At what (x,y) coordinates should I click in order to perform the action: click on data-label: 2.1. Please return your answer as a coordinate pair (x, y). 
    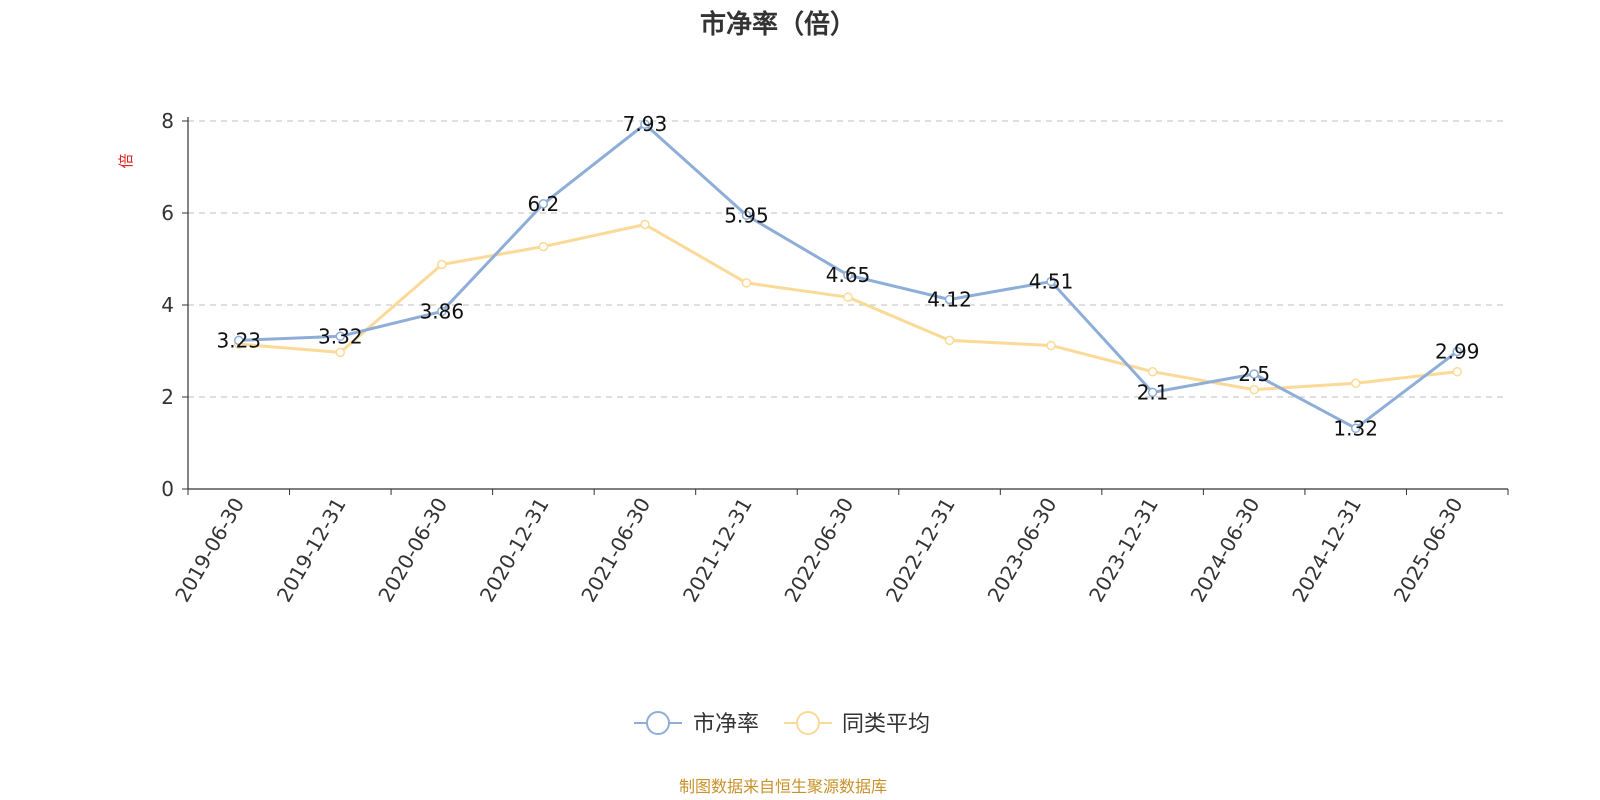
    Looking at the image, I should click on (1153, 392).